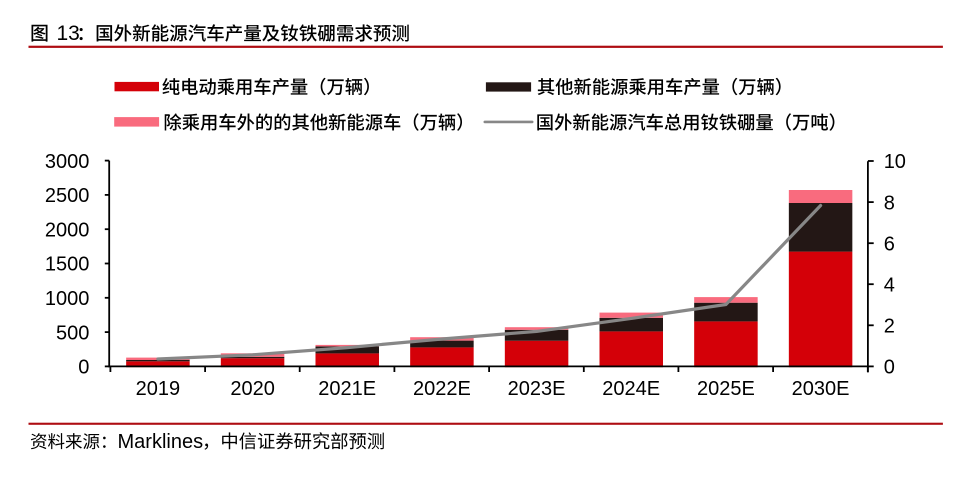 This screenshot has height=487, width=972. Describe the element at coordinates (67, 299) in the screenshot. I see `svg-text: 1000` at that location.